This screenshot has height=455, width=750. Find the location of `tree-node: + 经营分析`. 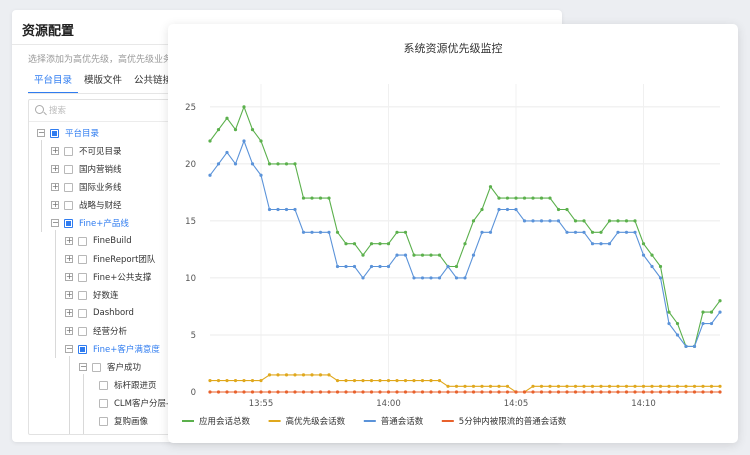

tree-node: + 经营分析 is located at coordinates (96, 331).